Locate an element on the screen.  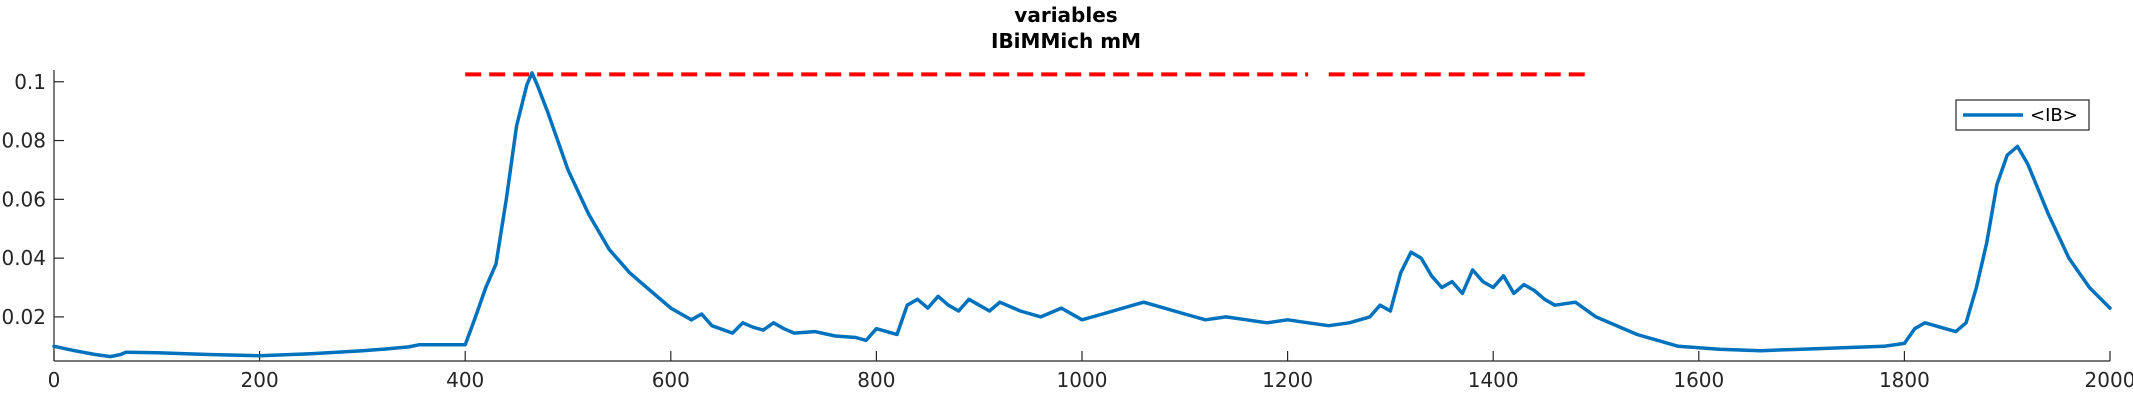
legend-label-ib: <IB> is located at coordinates (2054, 115).